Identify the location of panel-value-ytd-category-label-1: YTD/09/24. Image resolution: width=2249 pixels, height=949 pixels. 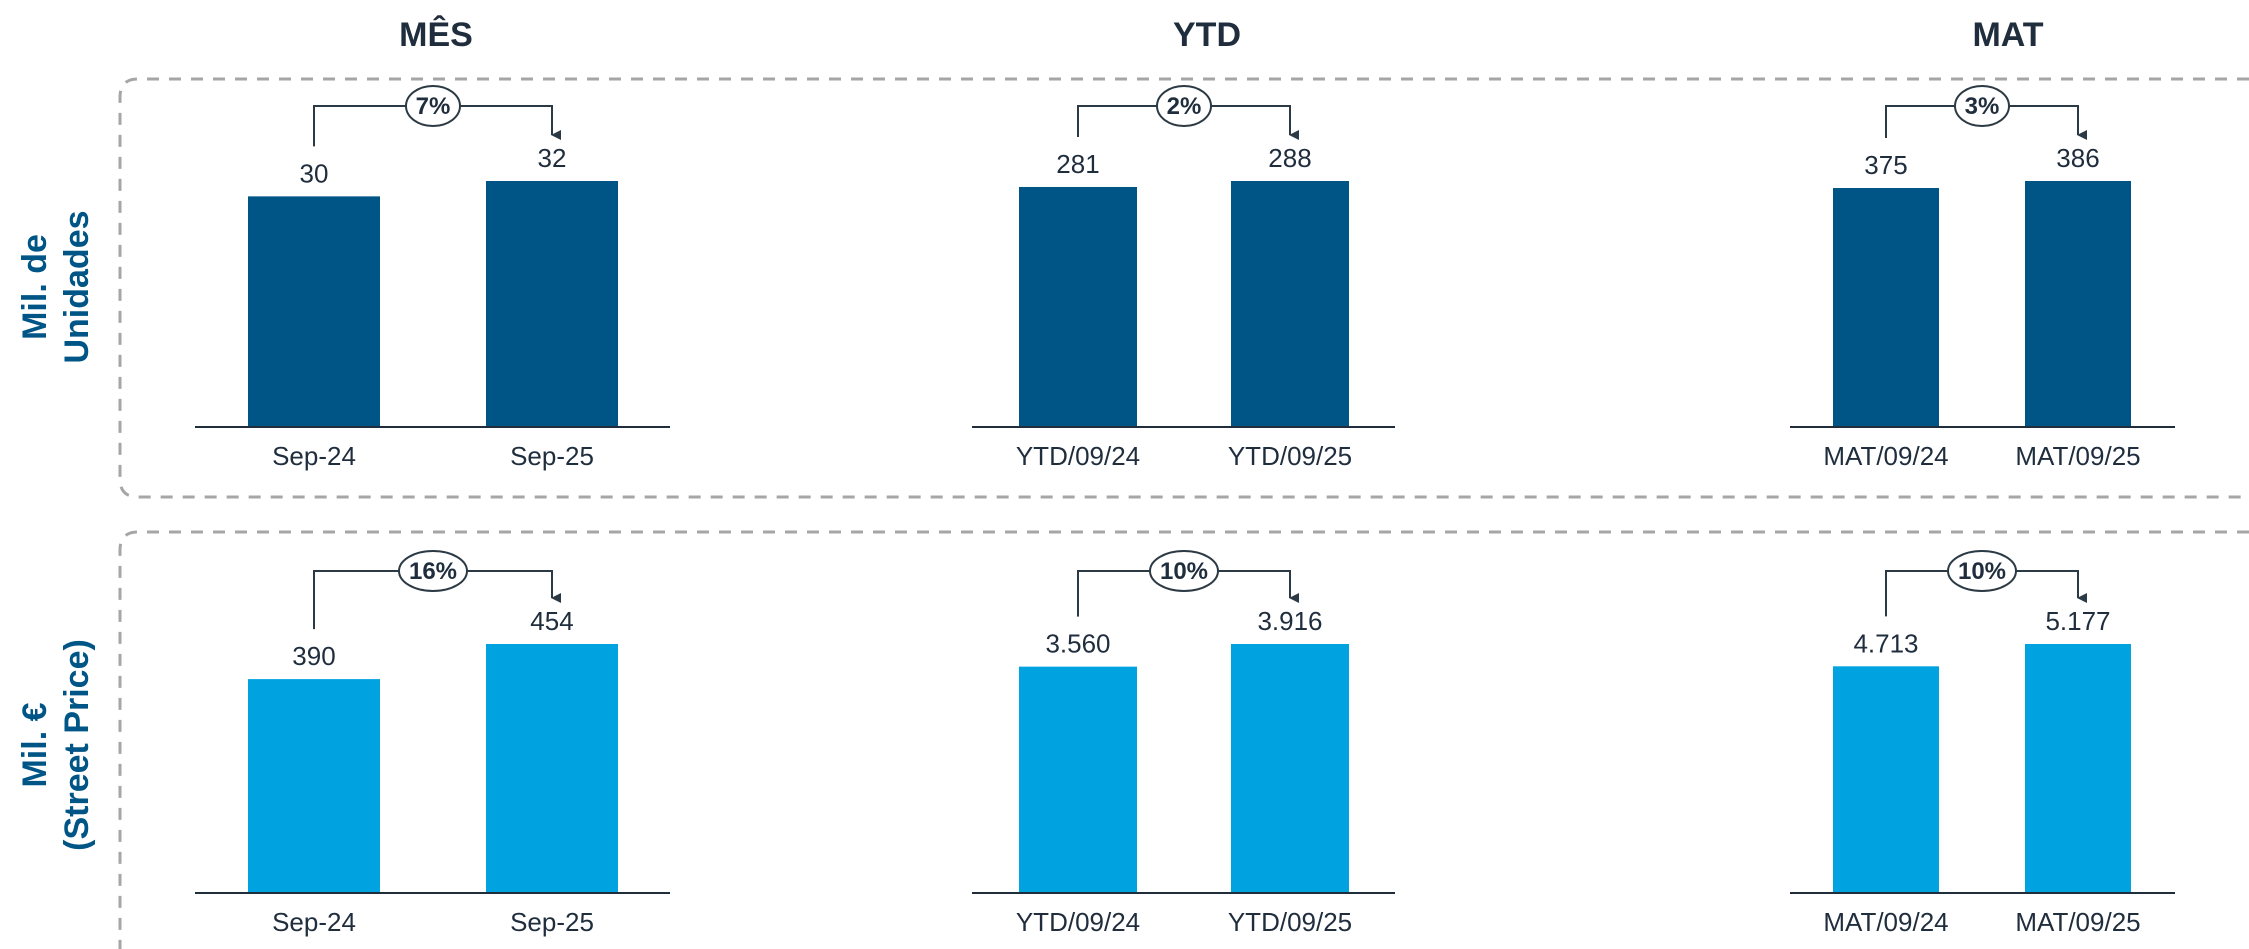
(1078, 922).